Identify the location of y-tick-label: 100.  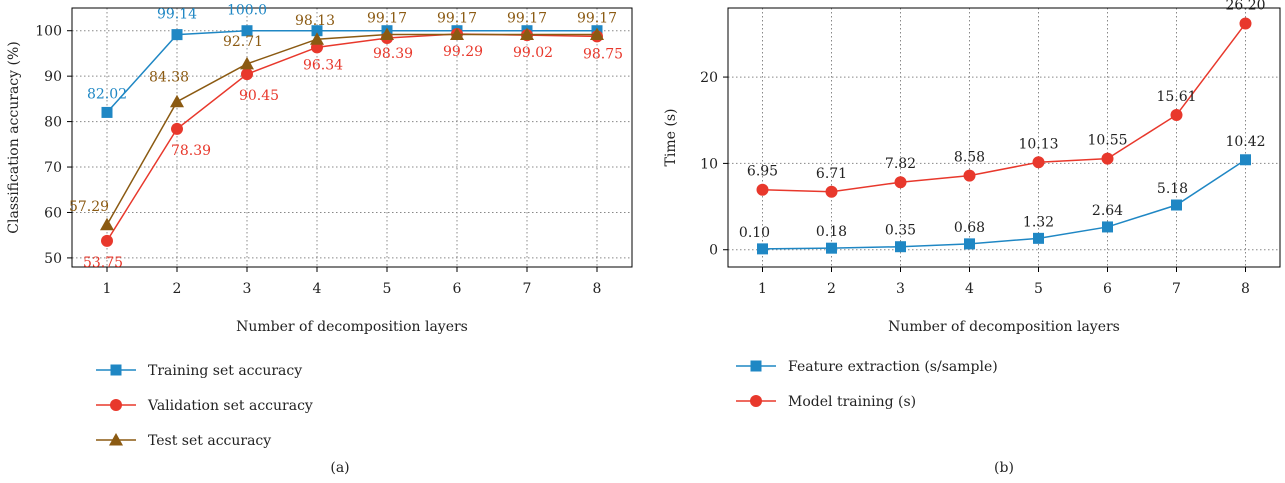
(48, 32).